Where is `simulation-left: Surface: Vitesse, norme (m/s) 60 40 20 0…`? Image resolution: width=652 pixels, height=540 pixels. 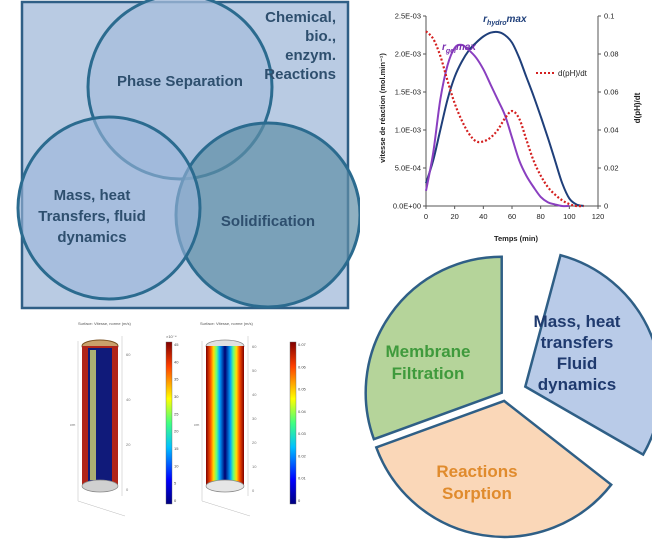
simulation-left: Surface: Vitesse, norme (m/s) 60 40 20 0… is located at coordinates (124, 419).